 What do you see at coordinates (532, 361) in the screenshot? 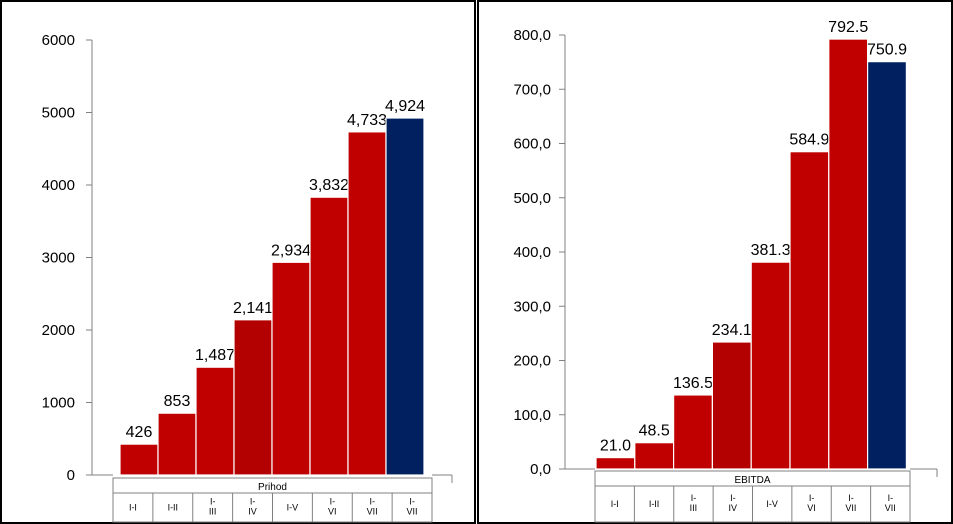
I see `ebitda-y-tick-label: 200,0` at bounding box center [532, 361].